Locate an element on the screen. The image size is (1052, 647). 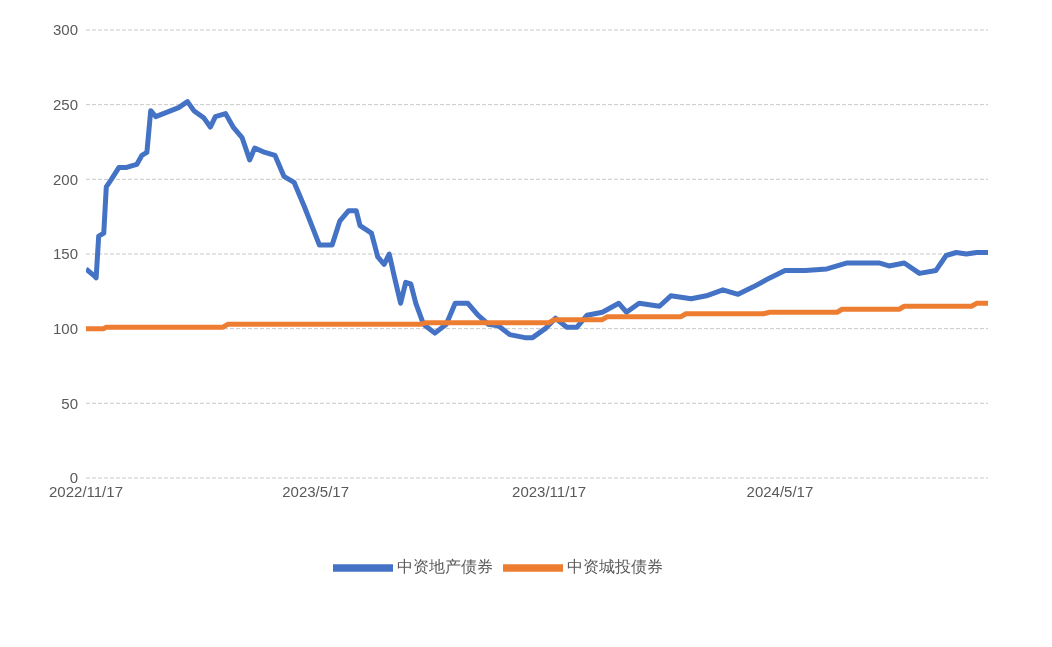
x-tick-label: 2023/11/17 is located at coordinates (549, 491).